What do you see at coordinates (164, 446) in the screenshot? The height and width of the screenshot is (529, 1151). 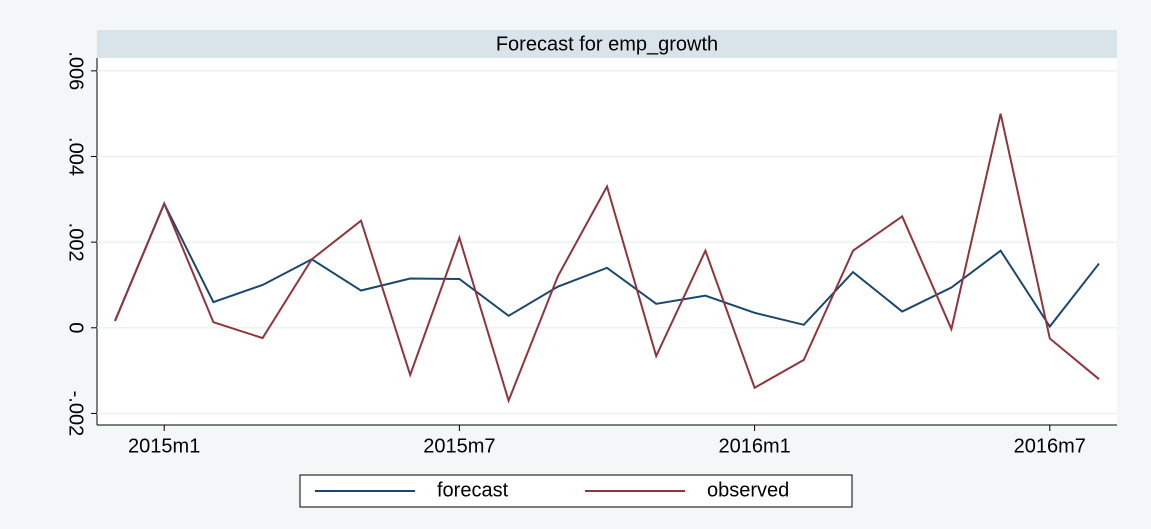 I see `x-tick-label: 2015m1` at bounding box center [164, 446].